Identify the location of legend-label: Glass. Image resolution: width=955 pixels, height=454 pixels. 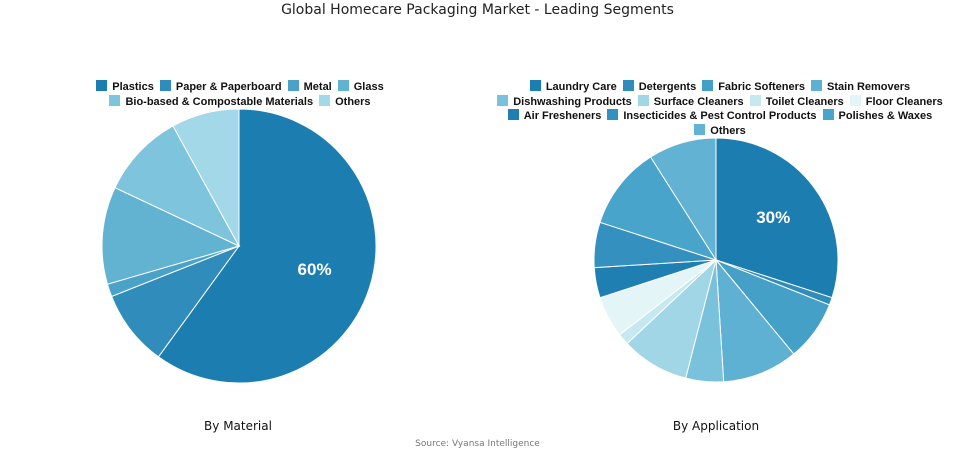
(368, 87).